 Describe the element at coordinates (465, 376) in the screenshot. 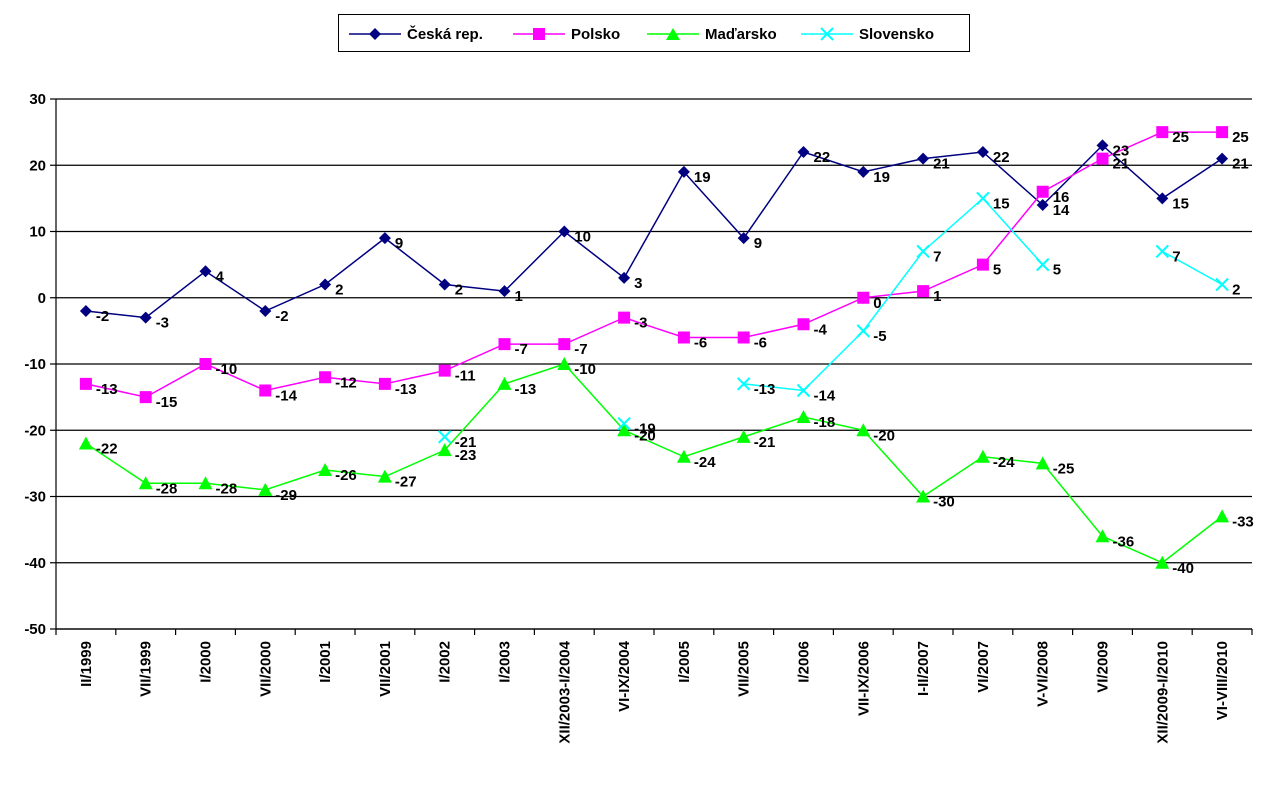

I see `data-label: -11` at that location.